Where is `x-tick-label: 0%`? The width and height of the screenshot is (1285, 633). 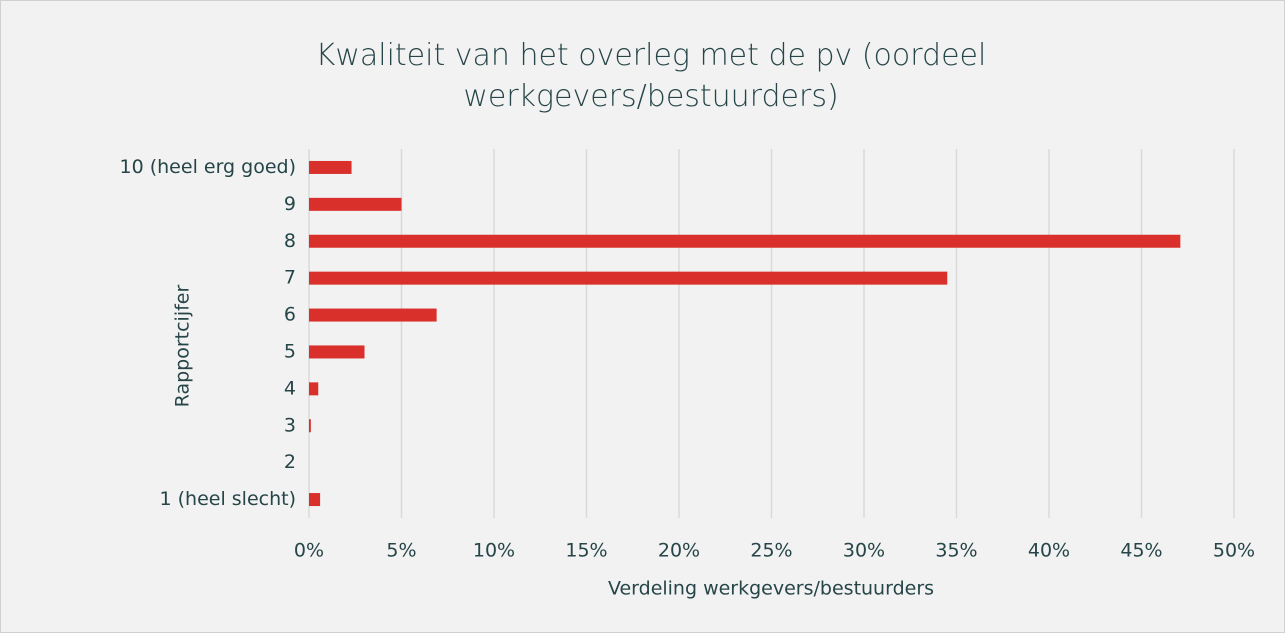 x-tick-label: 0% is located at coordinates (309, 551).